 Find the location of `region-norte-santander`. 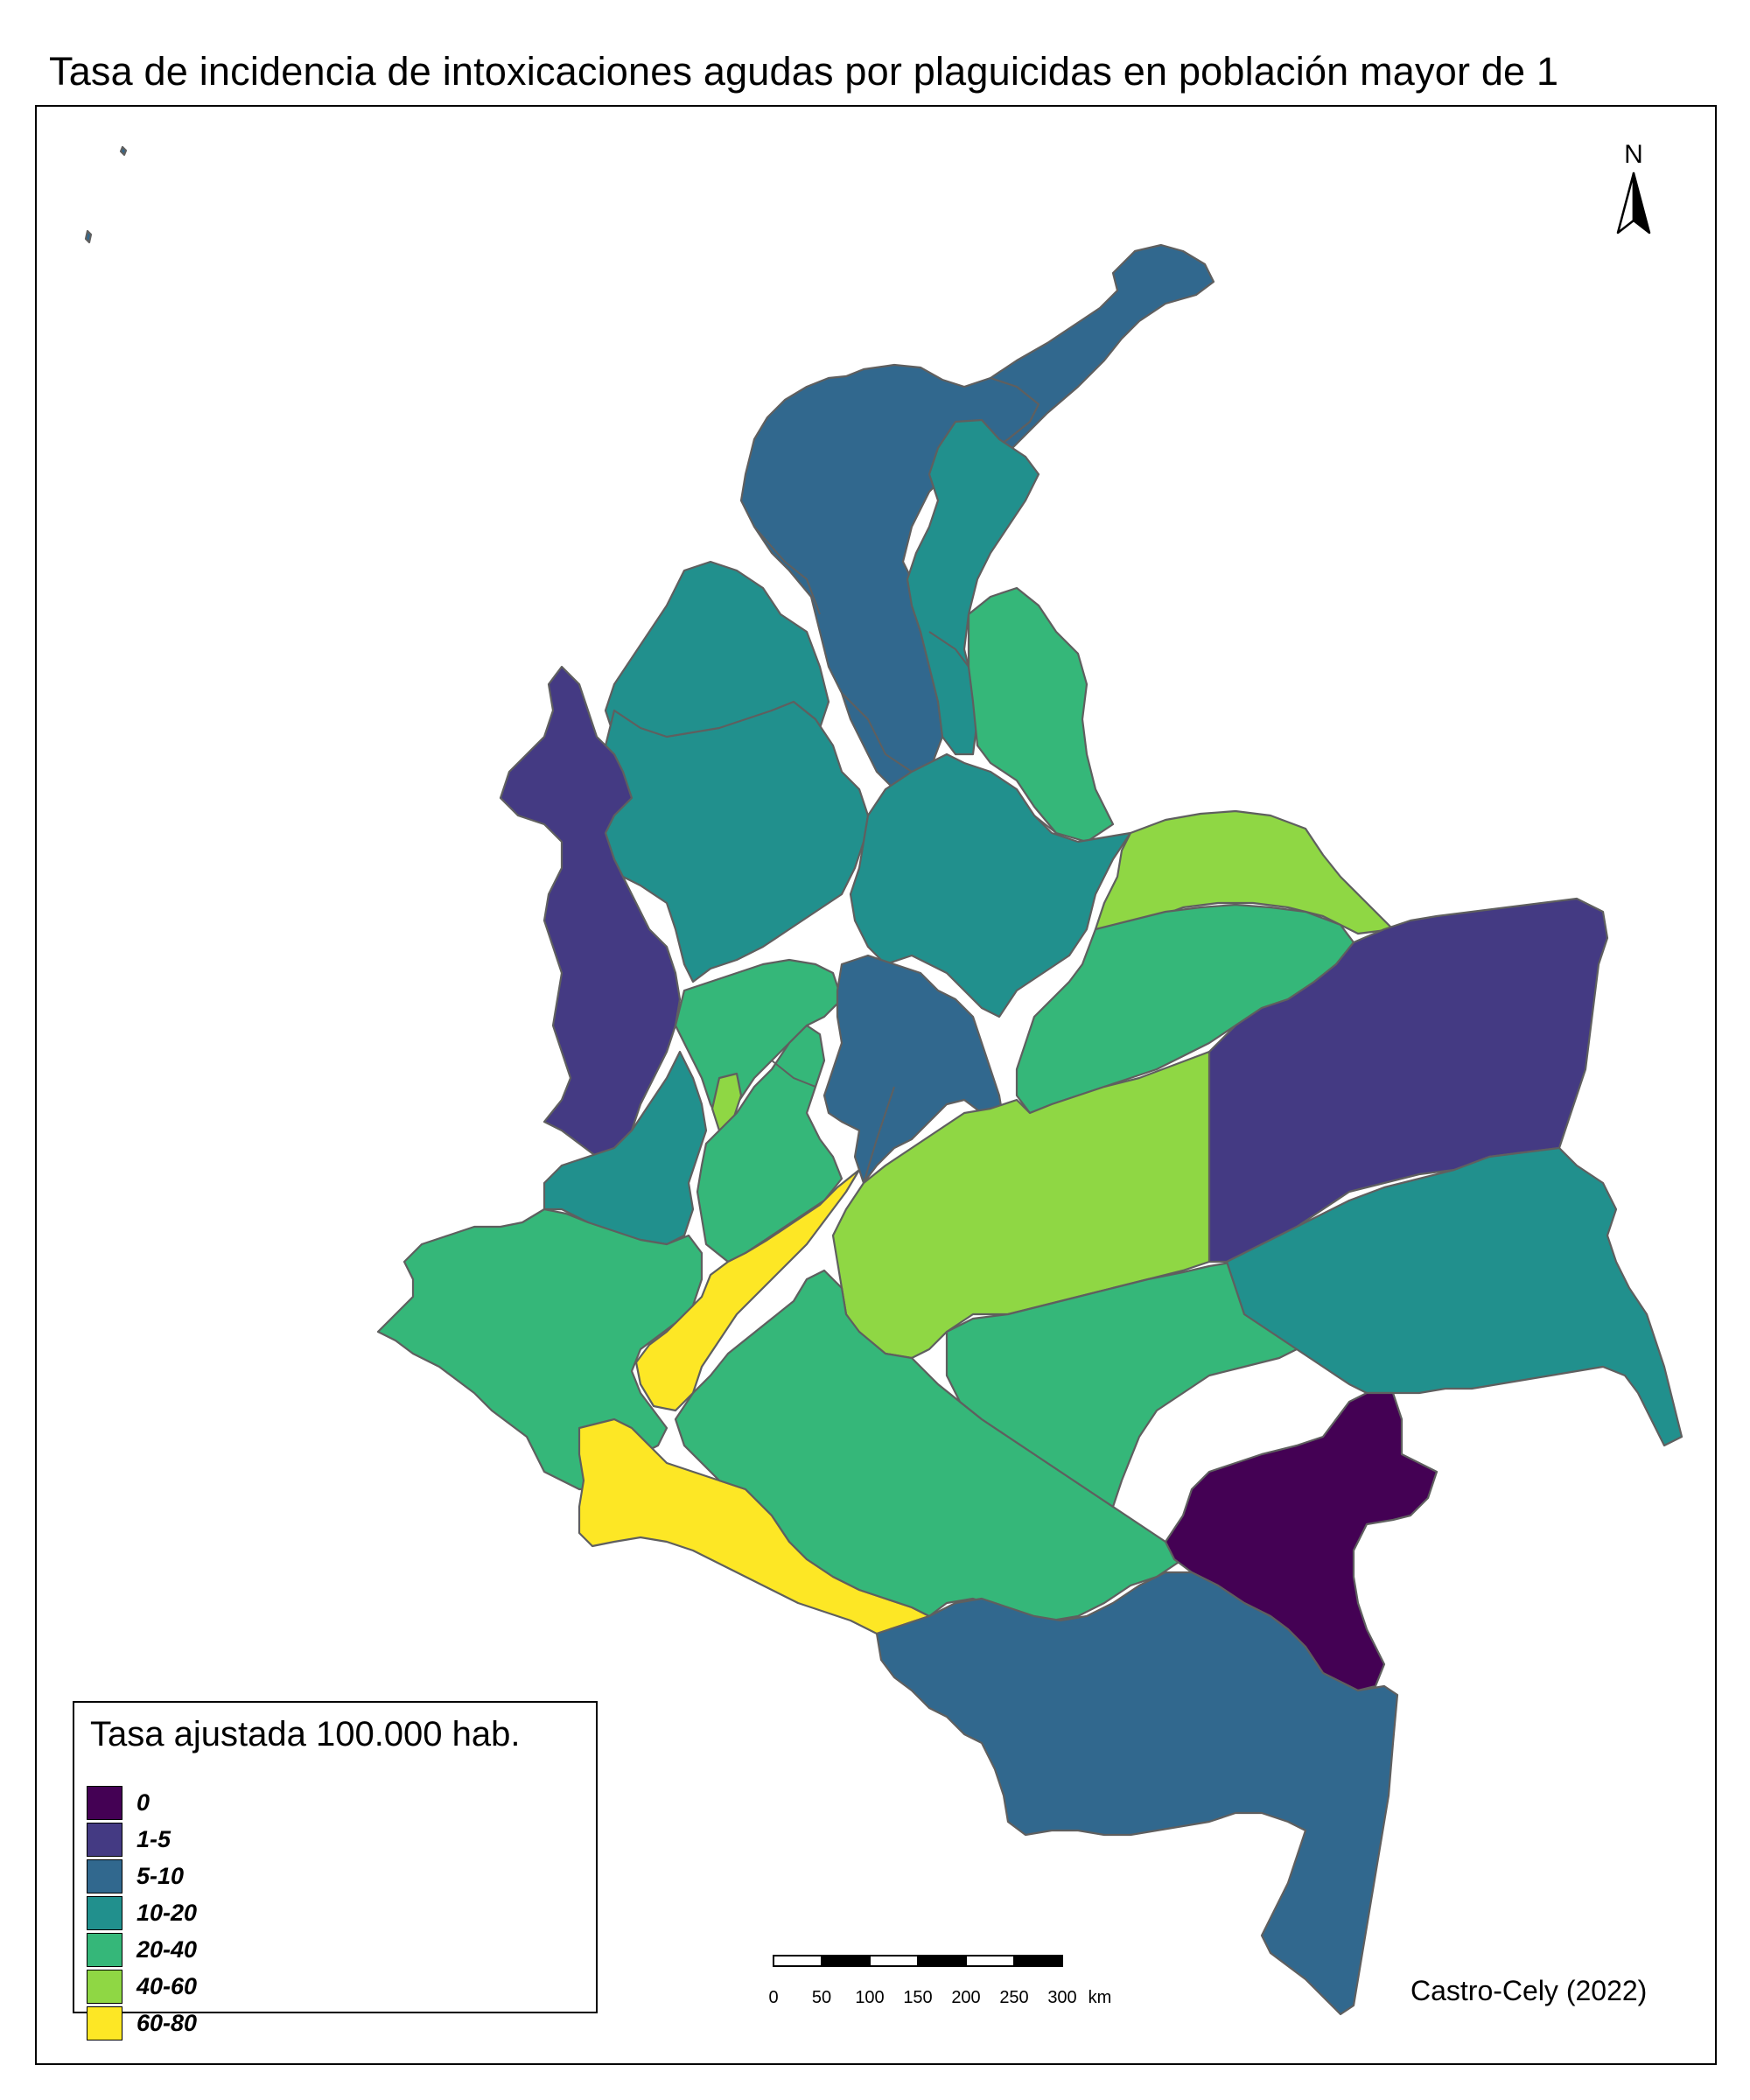

region-norte-santander is located at coordinates (1041, 715).